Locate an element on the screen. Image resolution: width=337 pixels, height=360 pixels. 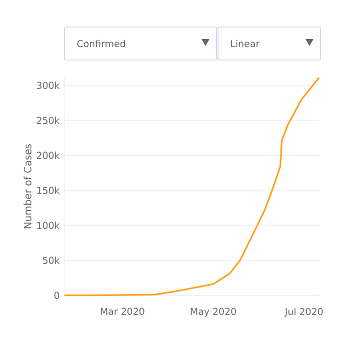
y-tick-label: 250k is located at coordinates (48, 120).